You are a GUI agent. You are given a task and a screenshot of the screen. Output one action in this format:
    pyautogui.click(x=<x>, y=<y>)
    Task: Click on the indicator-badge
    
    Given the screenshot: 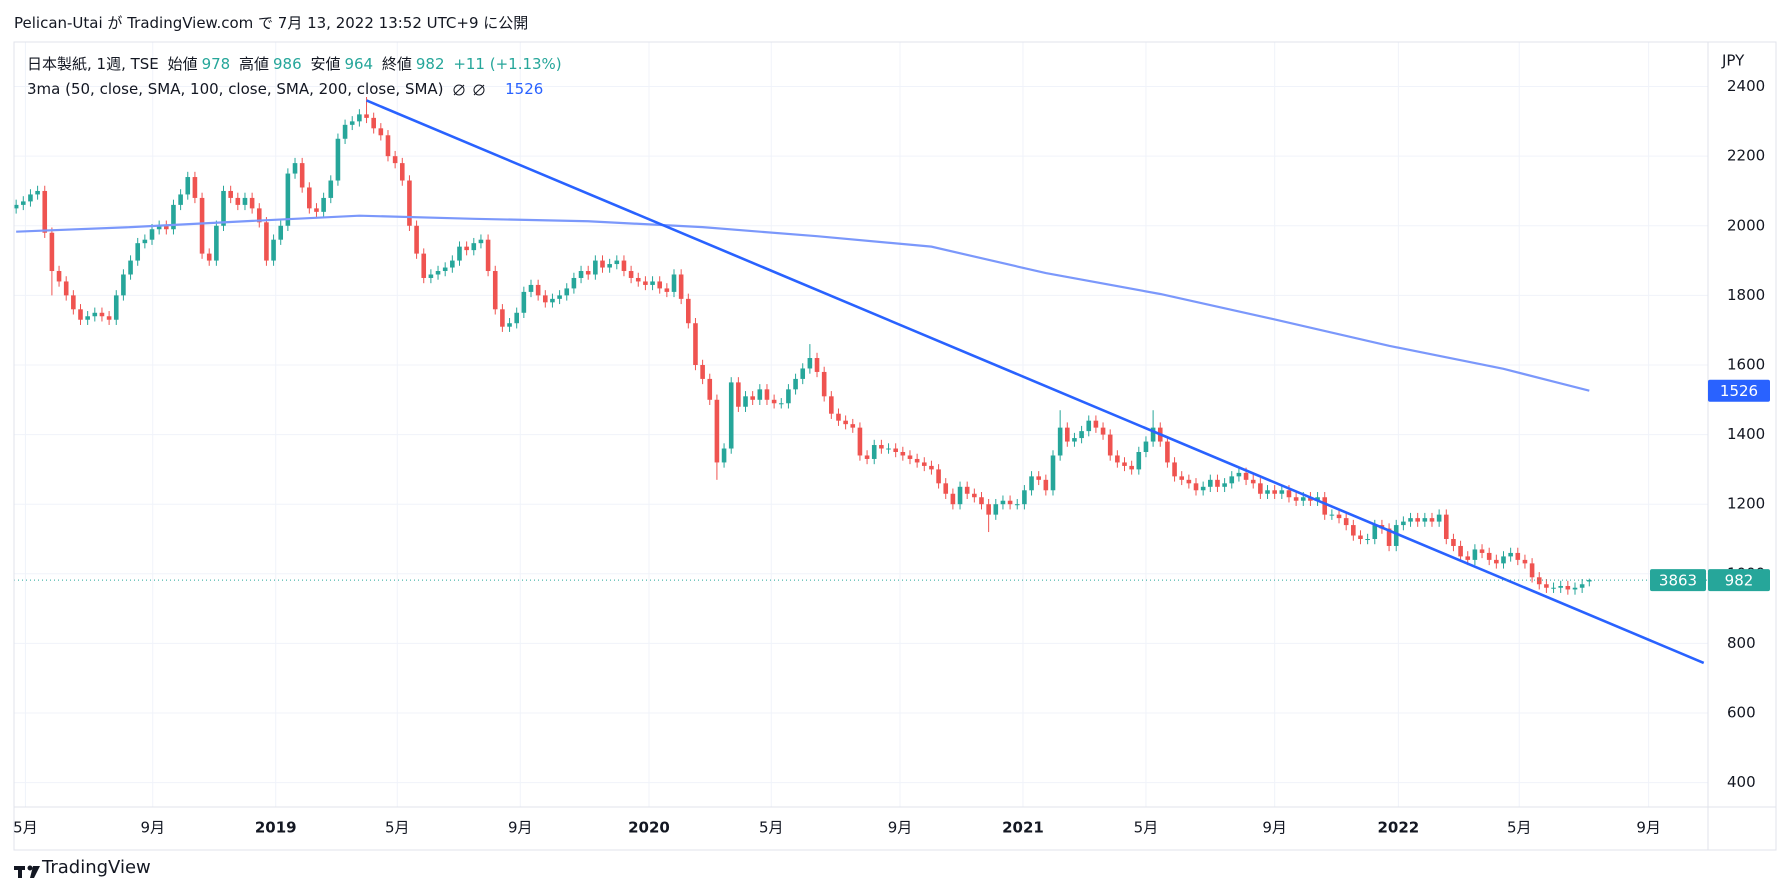 What is the action you would take?
    pyautogui.click(x=1739, y=390)
    